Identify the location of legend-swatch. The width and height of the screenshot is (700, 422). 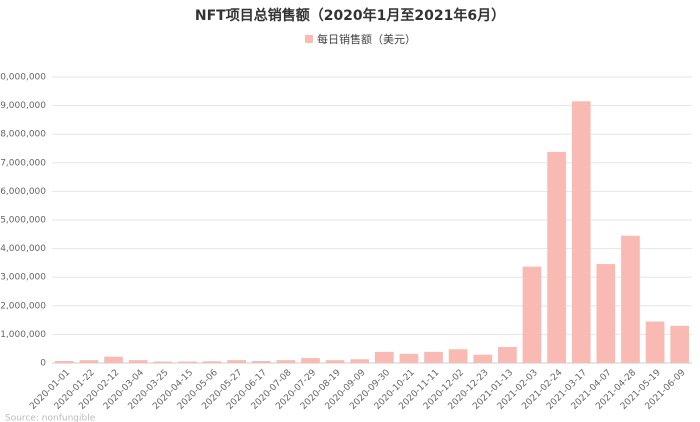
(309, 39).